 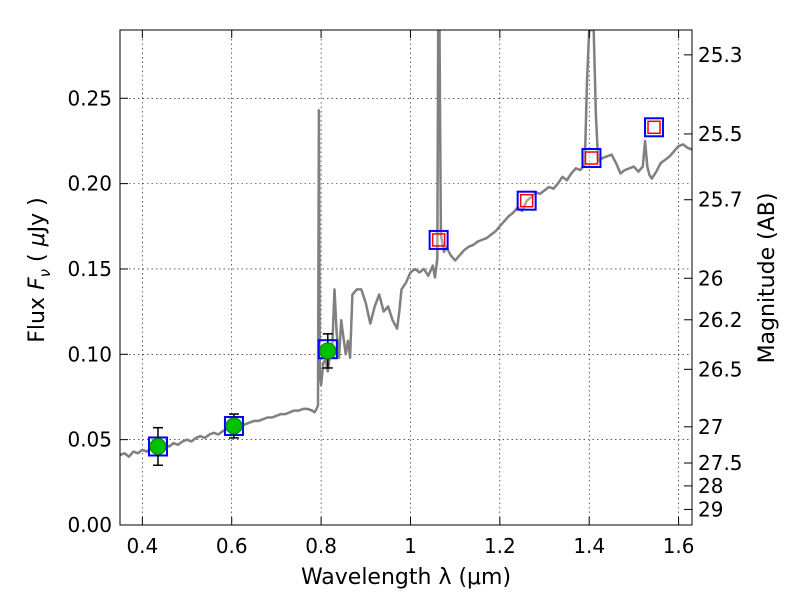 I want to click on x-axis-label: Wavelength λ (μm), so click(x=406, y=577).